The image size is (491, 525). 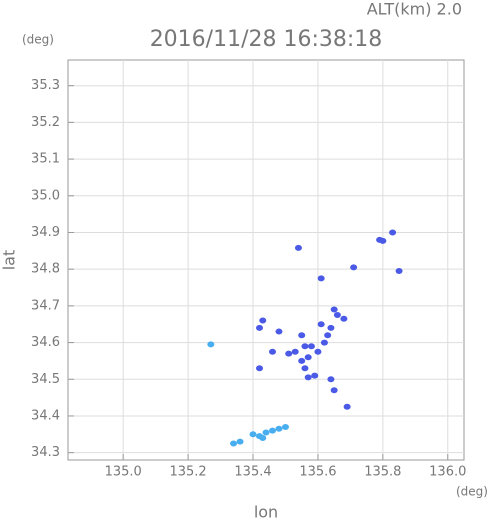 What do you see at coordinates (45, 415) in the screenshot?
I see `y-tick-label: 34.4` at bounding box center [45, 415].